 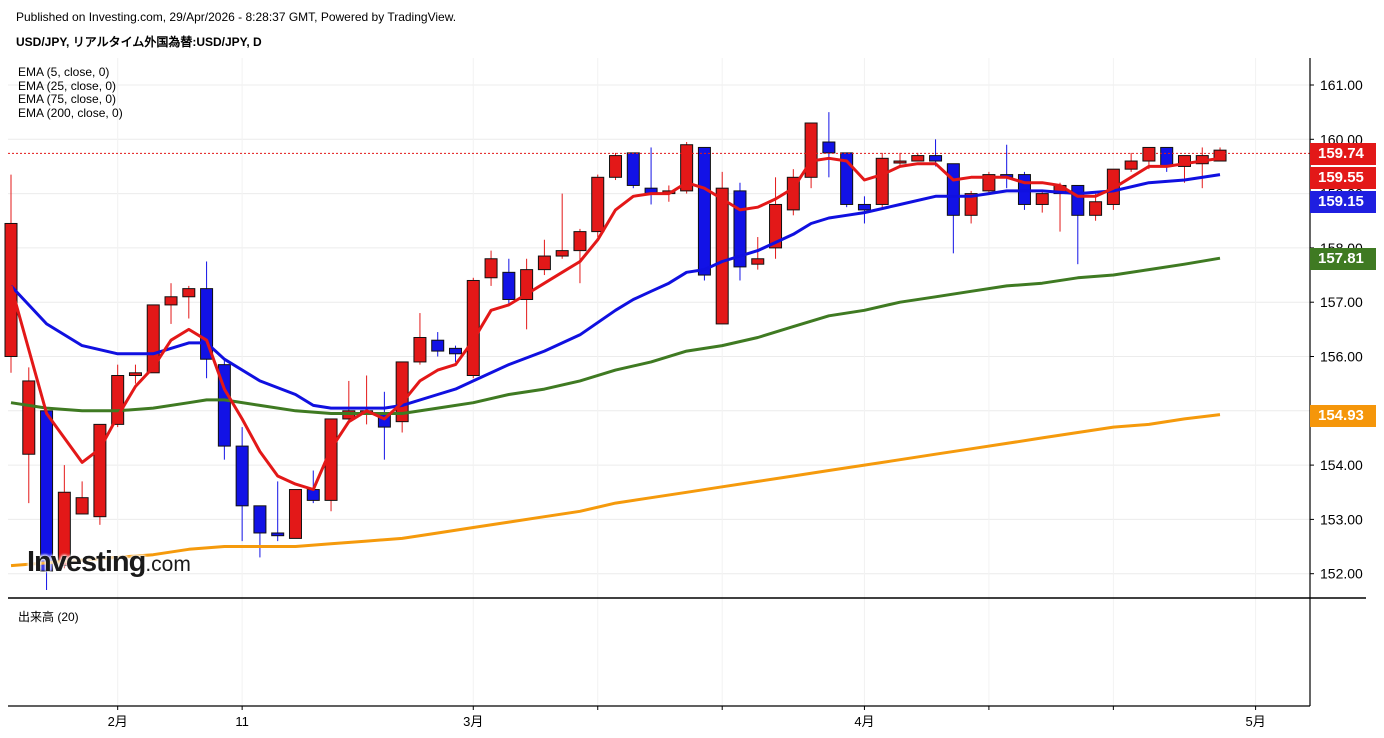 What do you see at coordinates (67, 85) in the screenshot?
I see `legend-ema25: EMA (25, close, 0)` at bounding box center [67, 85].